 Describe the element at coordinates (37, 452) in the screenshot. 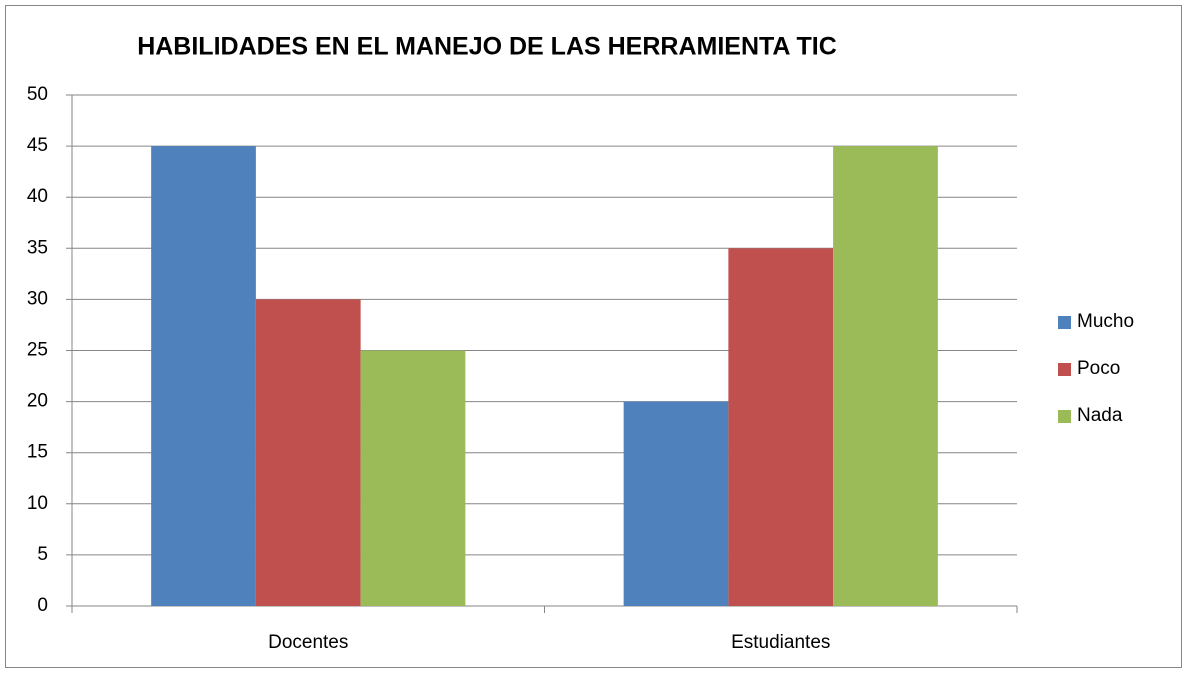

I see `y-tick-label: 15` at that location.